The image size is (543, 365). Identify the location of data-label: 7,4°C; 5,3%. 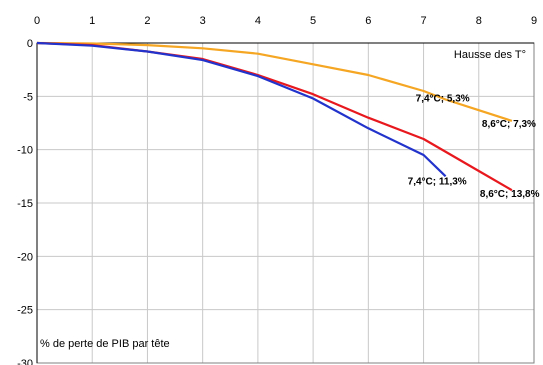
(443, 99).